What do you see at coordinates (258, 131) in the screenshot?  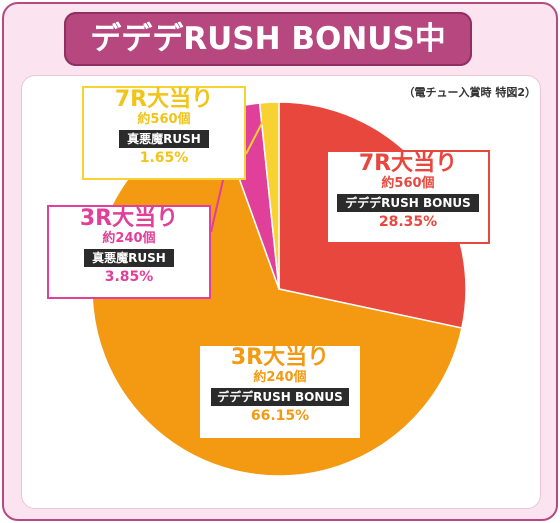 I see `leader-line-yellow` at bounding box center [258, 131].